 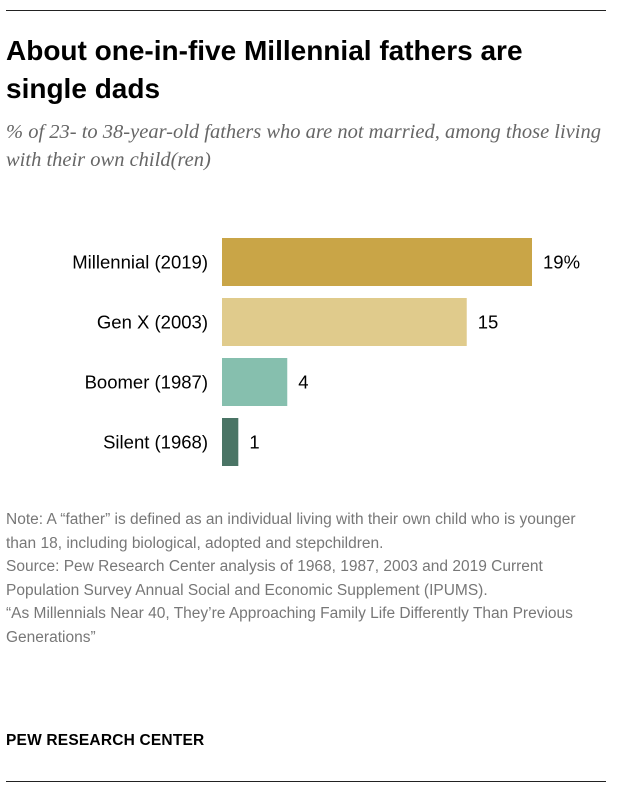 I want to click on top-rule, so click(x=306, y=10).